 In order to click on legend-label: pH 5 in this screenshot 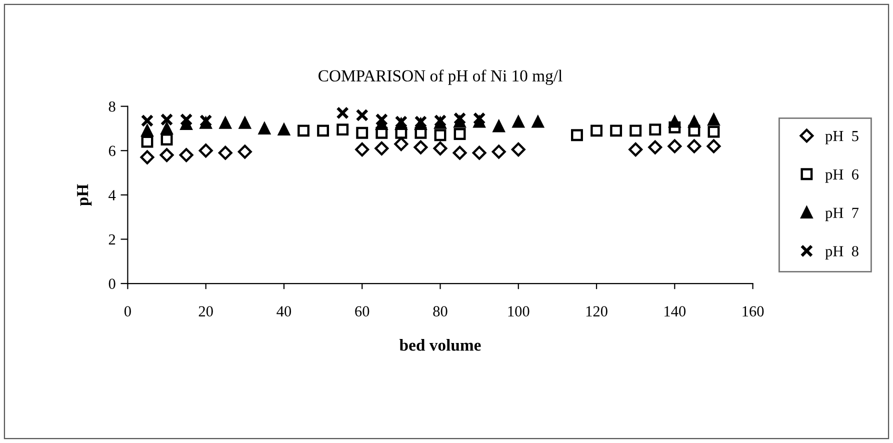, I will do `click(841, 137)`.